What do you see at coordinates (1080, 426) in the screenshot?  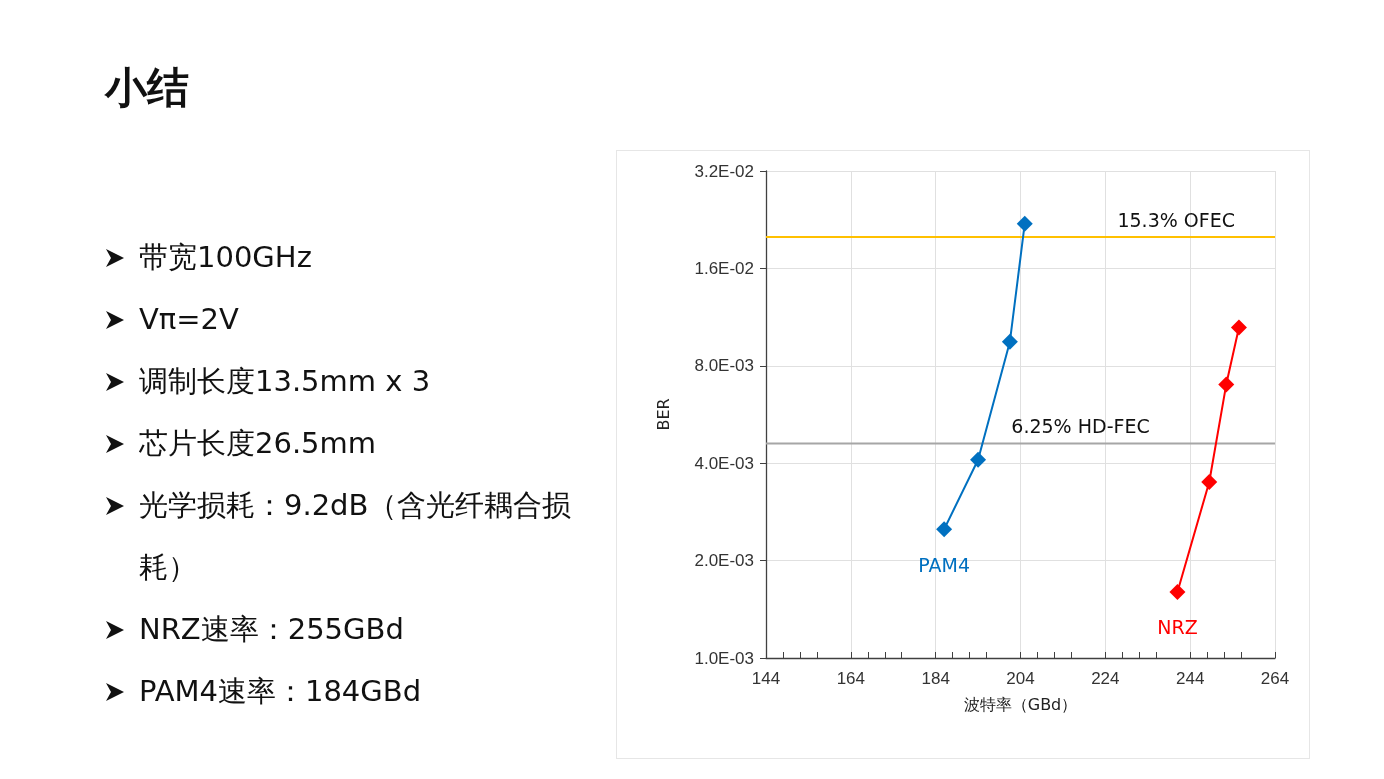 I see `ref-line-label: 6.25% HD-FEC` at bounding box center [1080, 426].